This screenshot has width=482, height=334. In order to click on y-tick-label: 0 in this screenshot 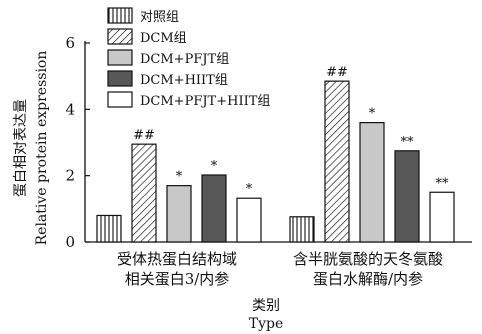, I will do `click(70, 242)`.